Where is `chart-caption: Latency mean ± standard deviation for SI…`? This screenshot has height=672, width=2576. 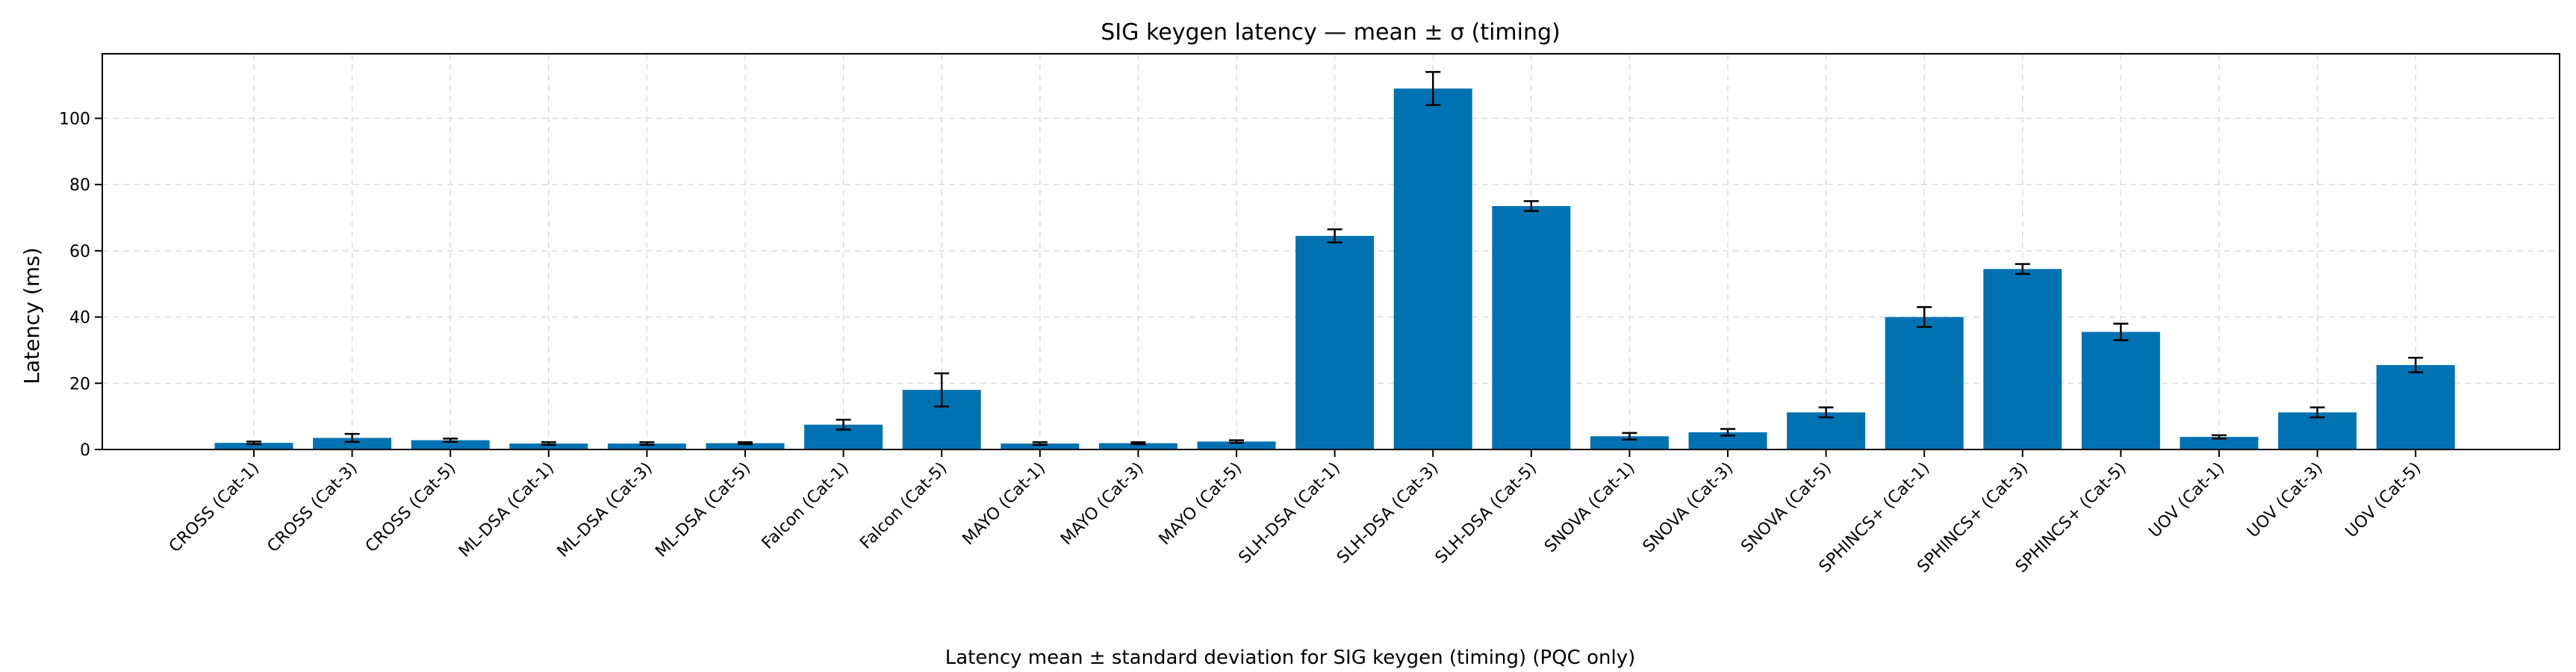
chart-caption: Latency mean ± standard deviation for SI… is located at coordinates (1290, 658).